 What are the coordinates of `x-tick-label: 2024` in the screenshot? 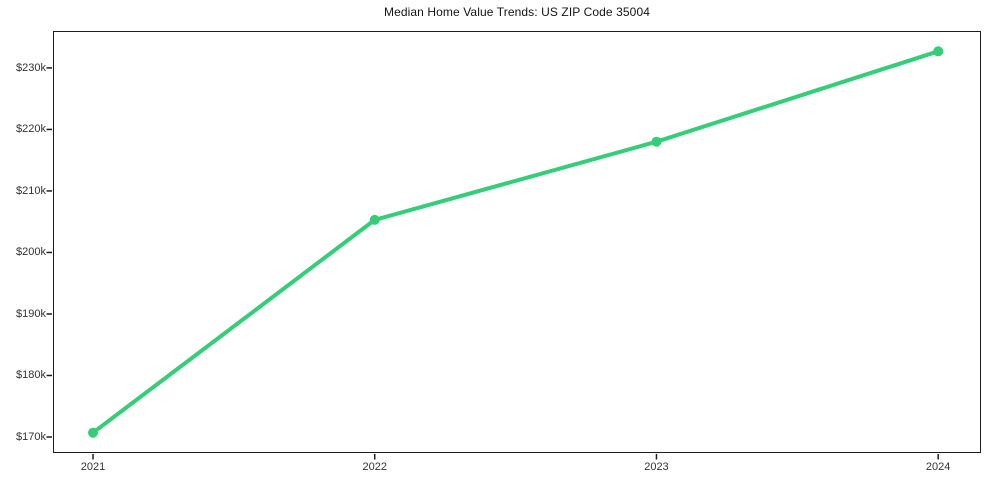 It's located at (938, 467).